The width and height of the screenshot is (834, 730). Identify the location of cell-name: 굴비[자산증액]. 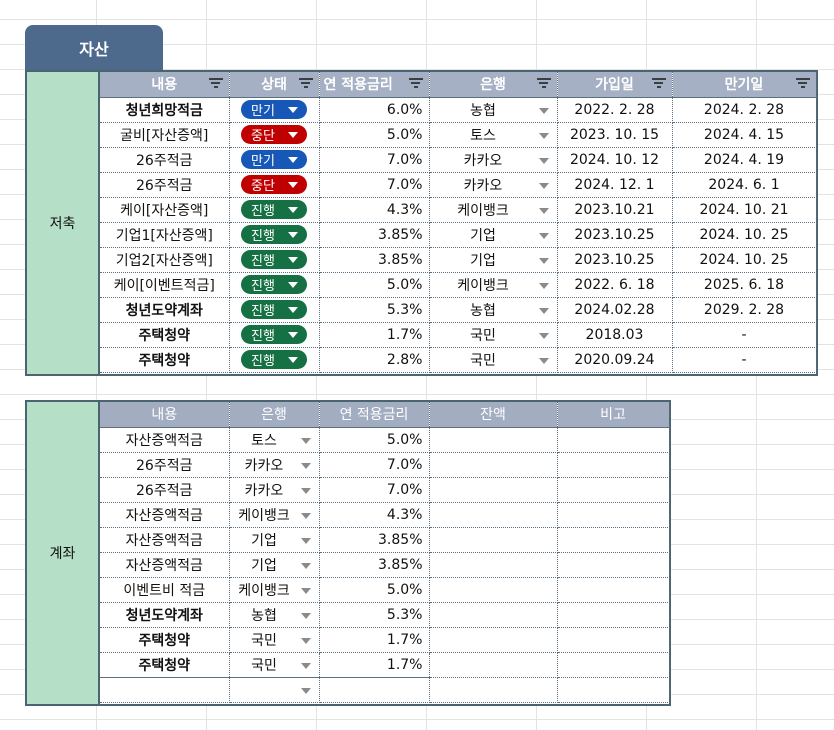
(165, 135).